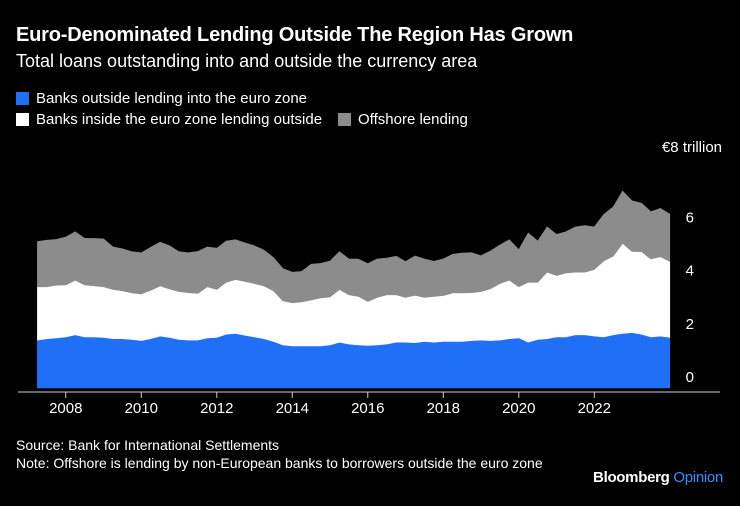 This screenshot has width=740, height=506. I want to click on y-tick-label-0: 0, so click(690, 377).